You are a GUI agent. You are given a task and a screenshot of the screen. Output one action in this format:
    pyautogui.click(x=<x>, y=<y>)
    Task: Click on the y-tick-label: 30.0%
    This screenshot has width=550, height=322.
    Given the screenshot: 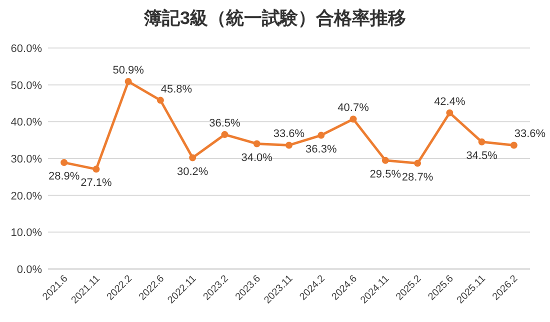 What is the action you would take?
    pyautogui.click(x=26, y=160)
    